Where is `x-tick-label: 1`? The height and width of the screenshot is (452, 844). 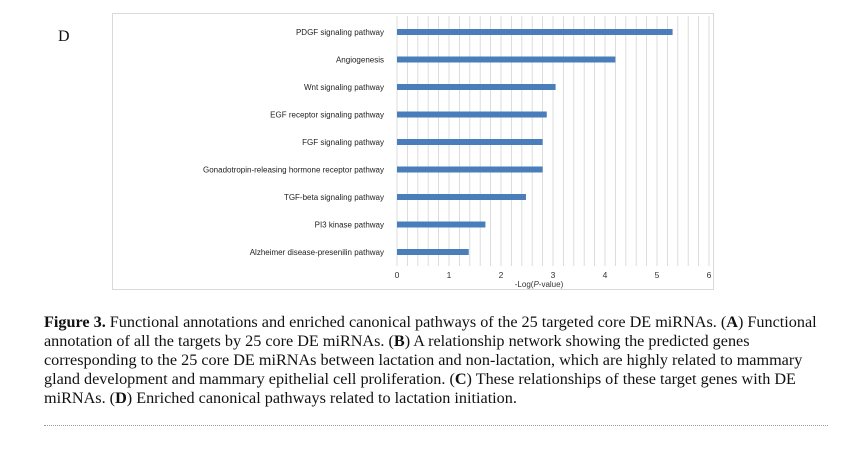
x-tick-label: 1 is located at coordinates (449, 275).